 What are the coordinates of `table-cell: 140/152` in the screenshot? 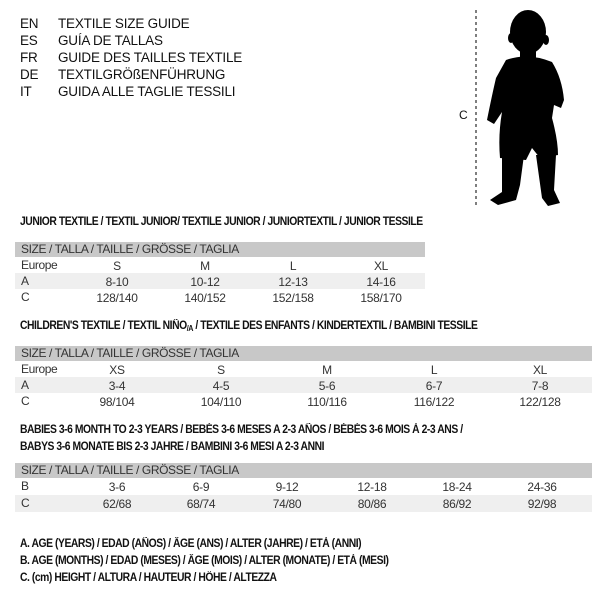 It's located at (205, 298).